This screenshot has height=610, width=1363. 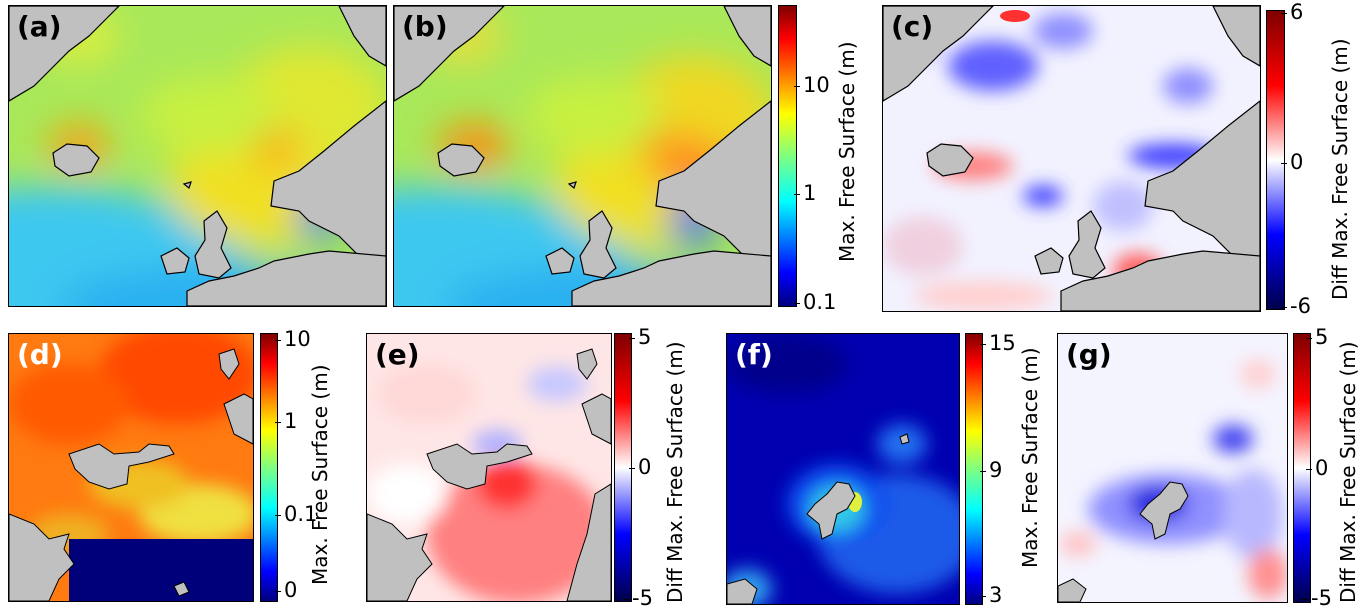 What do you see at coordinates (40, 354) in the screenshot?
I see `panel-label-d: (d)` at bounding box center [40, 354].